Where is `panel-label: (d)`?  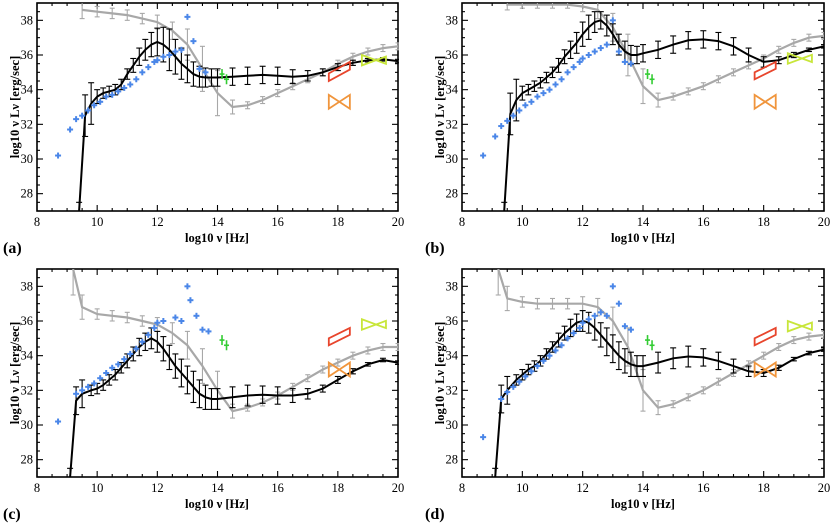 panel-label: (d) is located at coordinates (435, 514).